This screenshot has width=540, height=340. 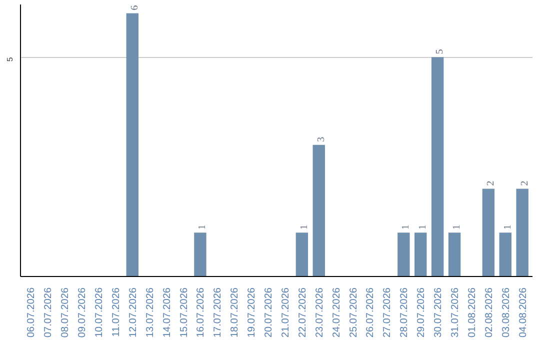 What do you see at coordinates (422, 312) in the screenshot?
I see `x-tick-label: 29.07.2026` at bounding box center [422, 312].